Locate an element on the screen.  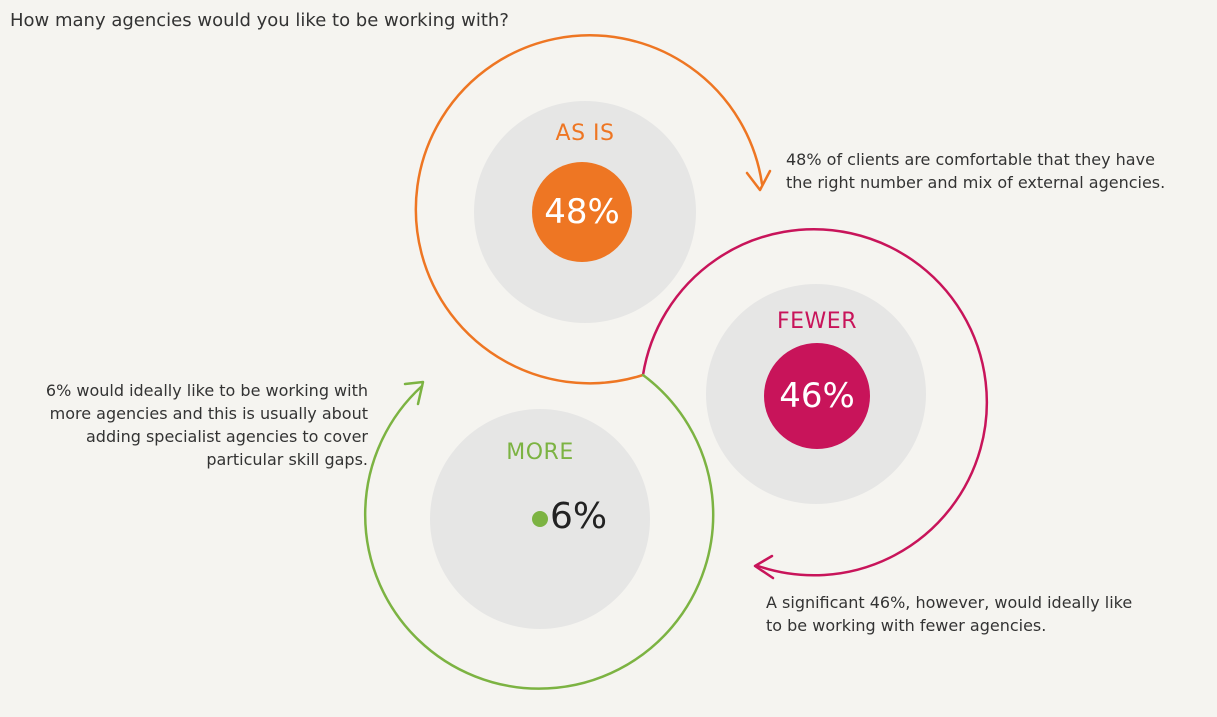
fewer-value: 46% is located at coordinates (817, 396).